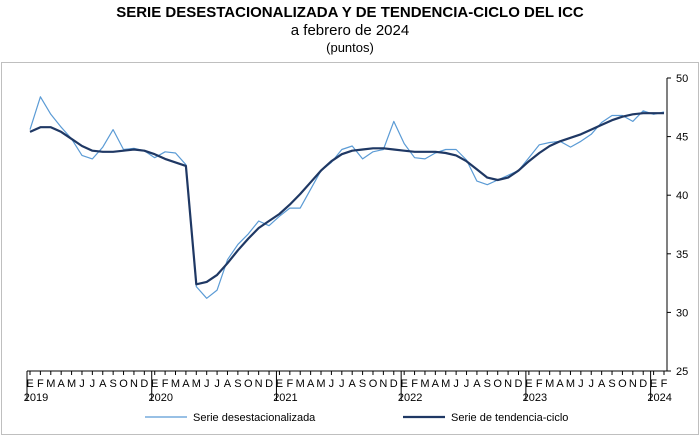  Describe the element at coordinates (410, 398) in the screenshot. I see `year-label: 2022` at that location.